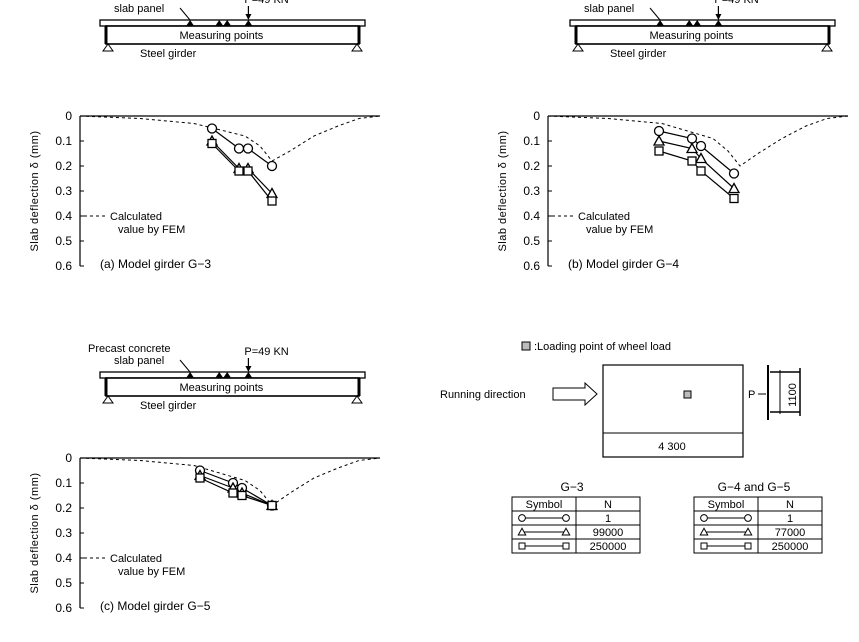 The width and height of the screenshot is (859, 642). Describe the element at coordinates (790, 505) in the screenshot. I see `table-header: N` at that location.